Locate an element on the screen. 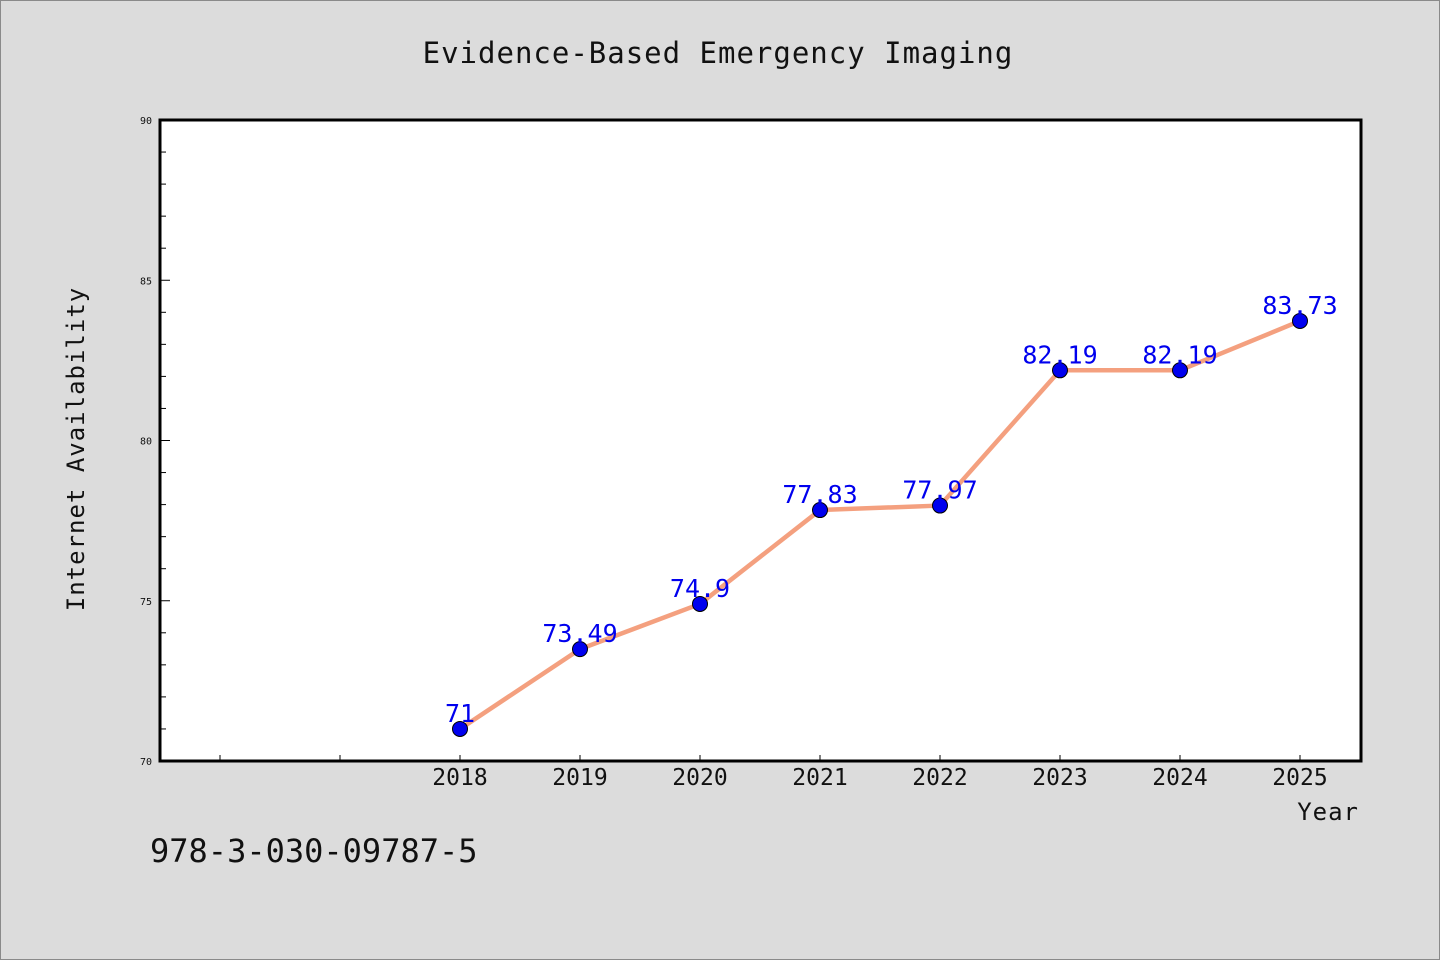 Image resolution: width=1440 pixels, height=960 pixels. x-tick-label: 2019 is located at coordinates (579, 778).